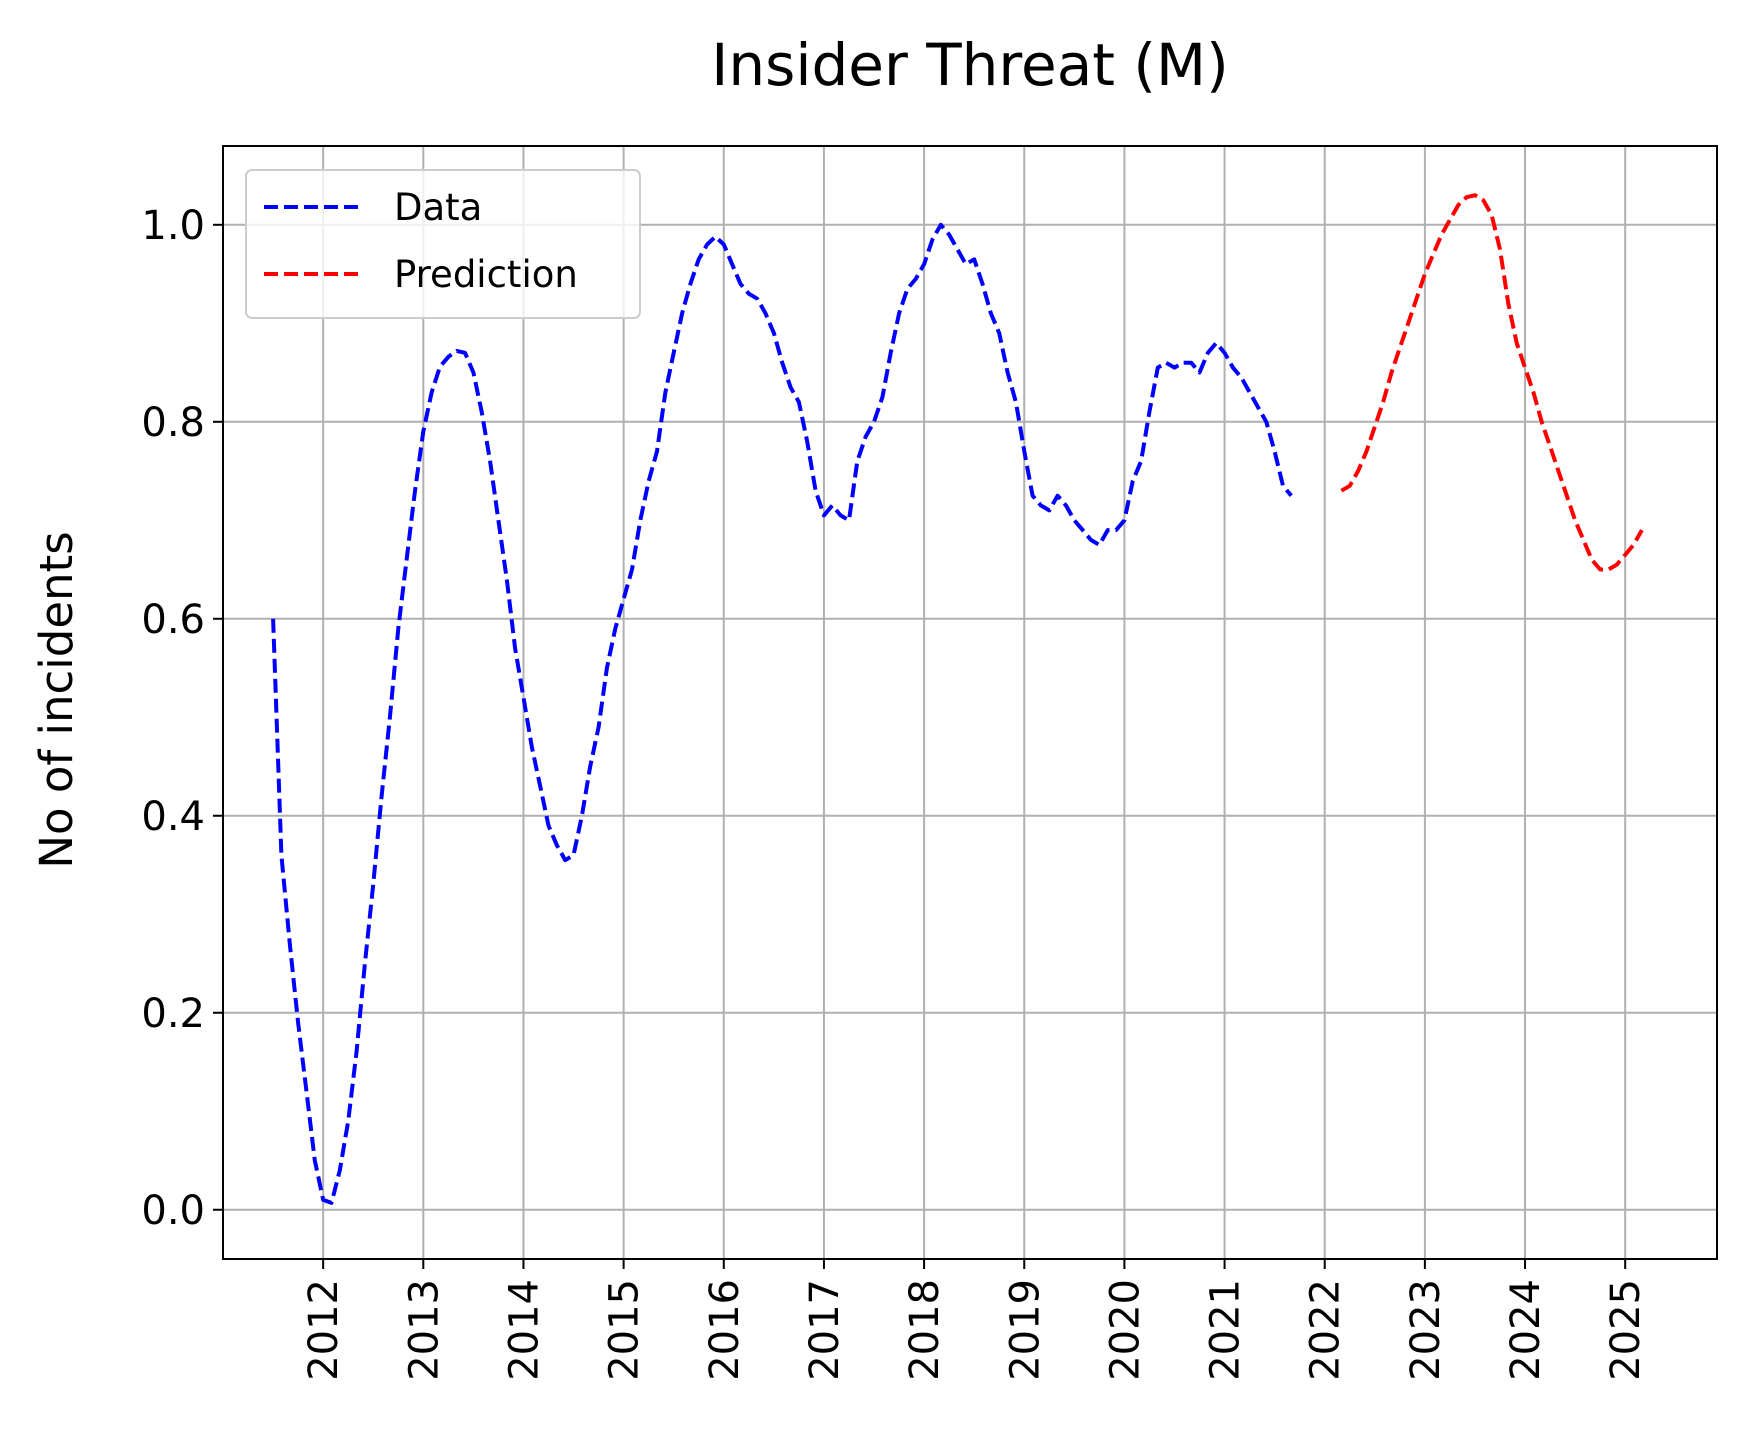 This screenshot has height=1451, width=1740. I want to click on legend-label-data: Data, so click(438, 207).